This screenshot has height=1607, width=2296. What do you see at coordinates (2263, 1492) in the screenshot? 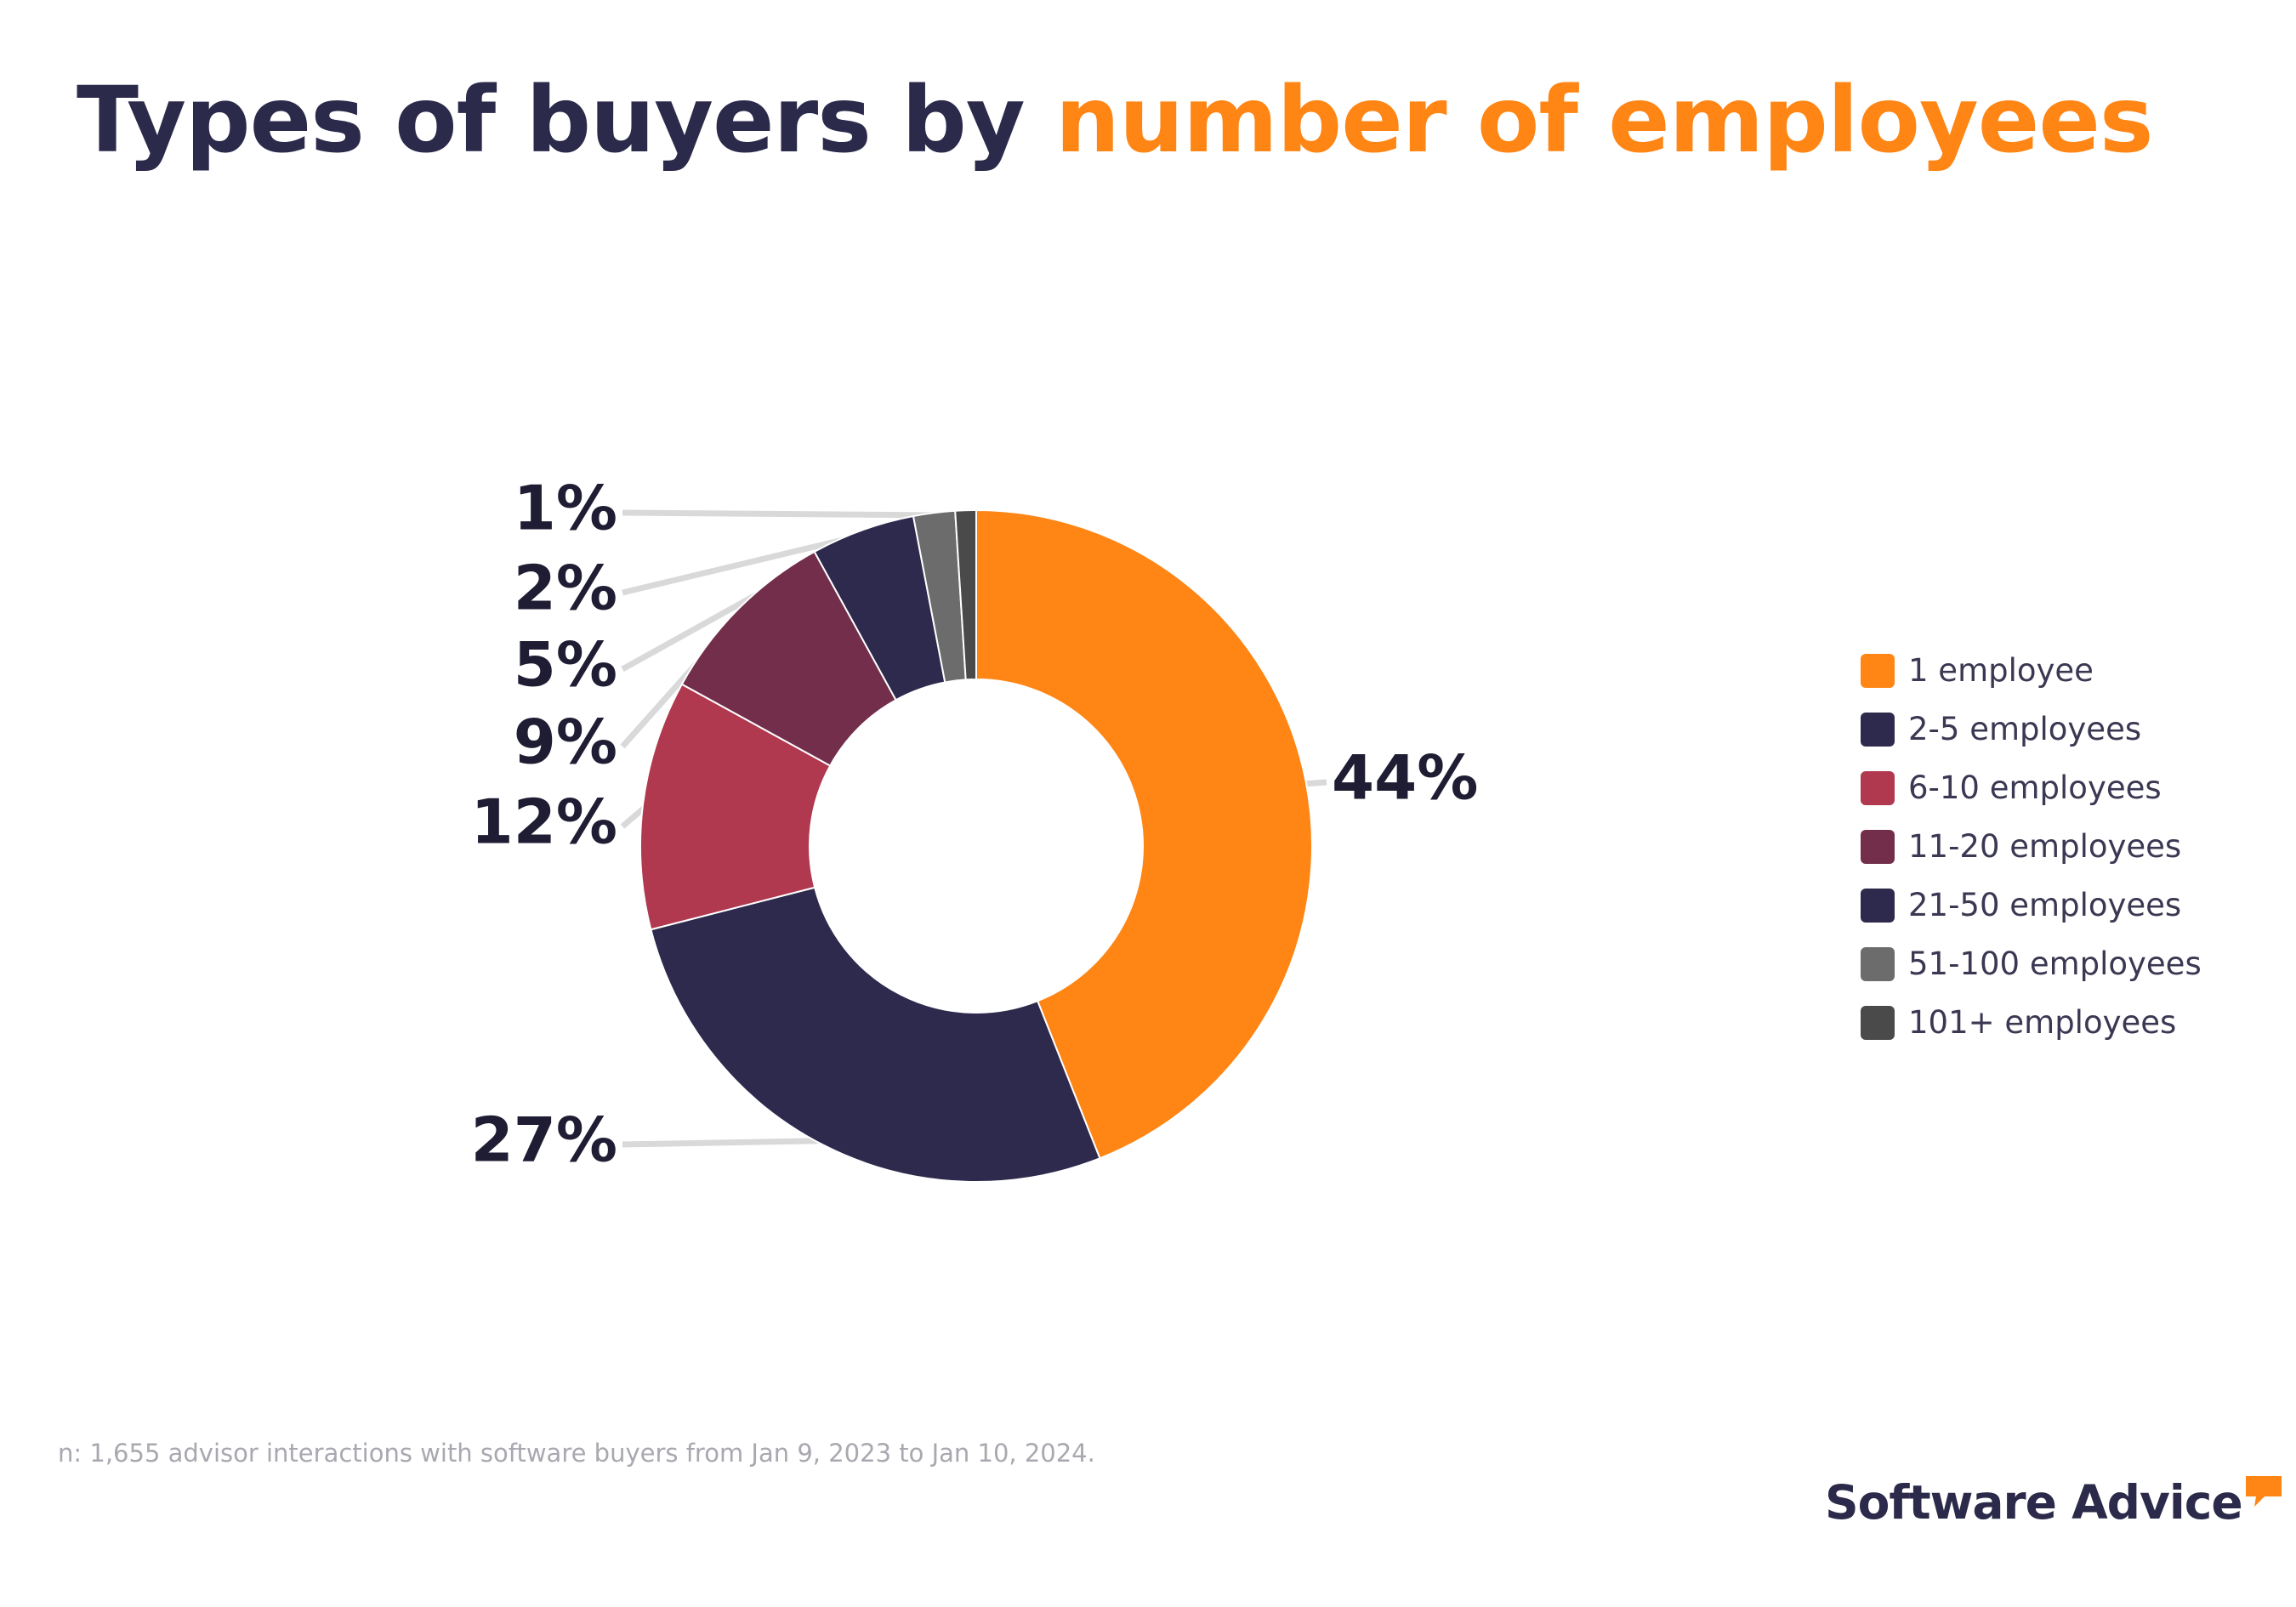
I see `speech-bubble-icon` at bounding box center [2263, 1492].